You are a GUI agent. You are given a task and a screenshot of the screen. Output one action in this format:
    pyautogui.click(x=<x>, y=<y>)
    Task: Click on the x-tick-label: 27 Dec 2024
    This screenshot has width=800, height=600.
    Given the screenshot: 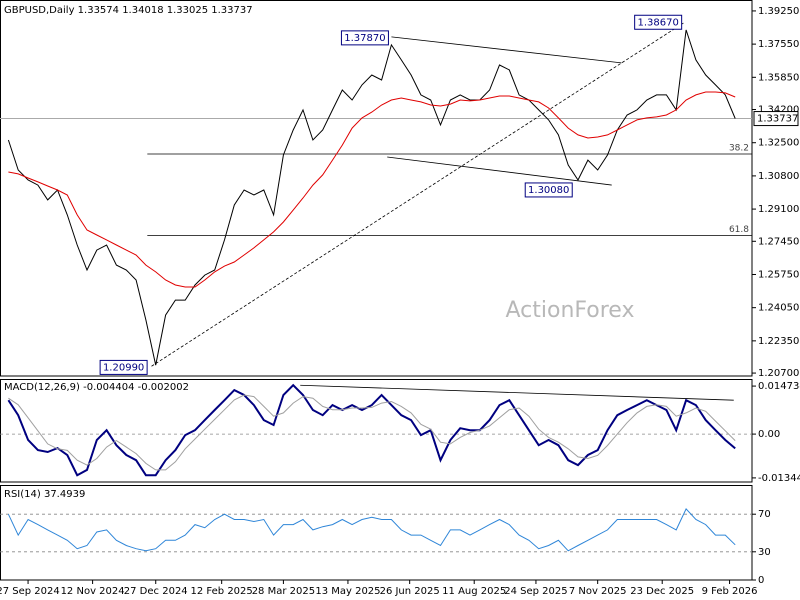 What is the action you would take?
    pyautogui.click(x=156, y=591)
    